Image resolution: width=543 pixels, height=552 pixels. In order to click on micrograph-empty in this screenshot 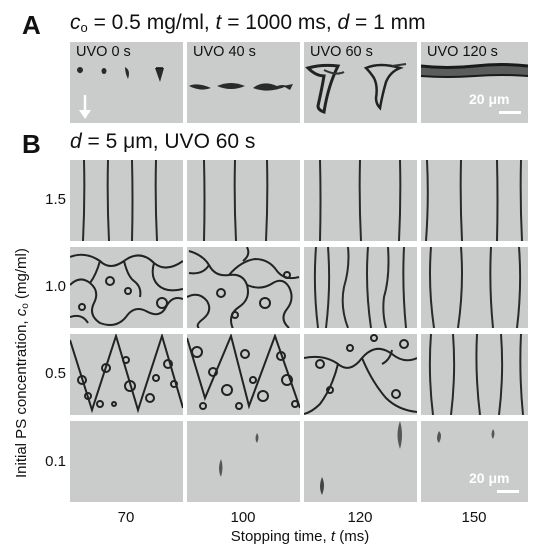, I will do `click(126, 461)`.